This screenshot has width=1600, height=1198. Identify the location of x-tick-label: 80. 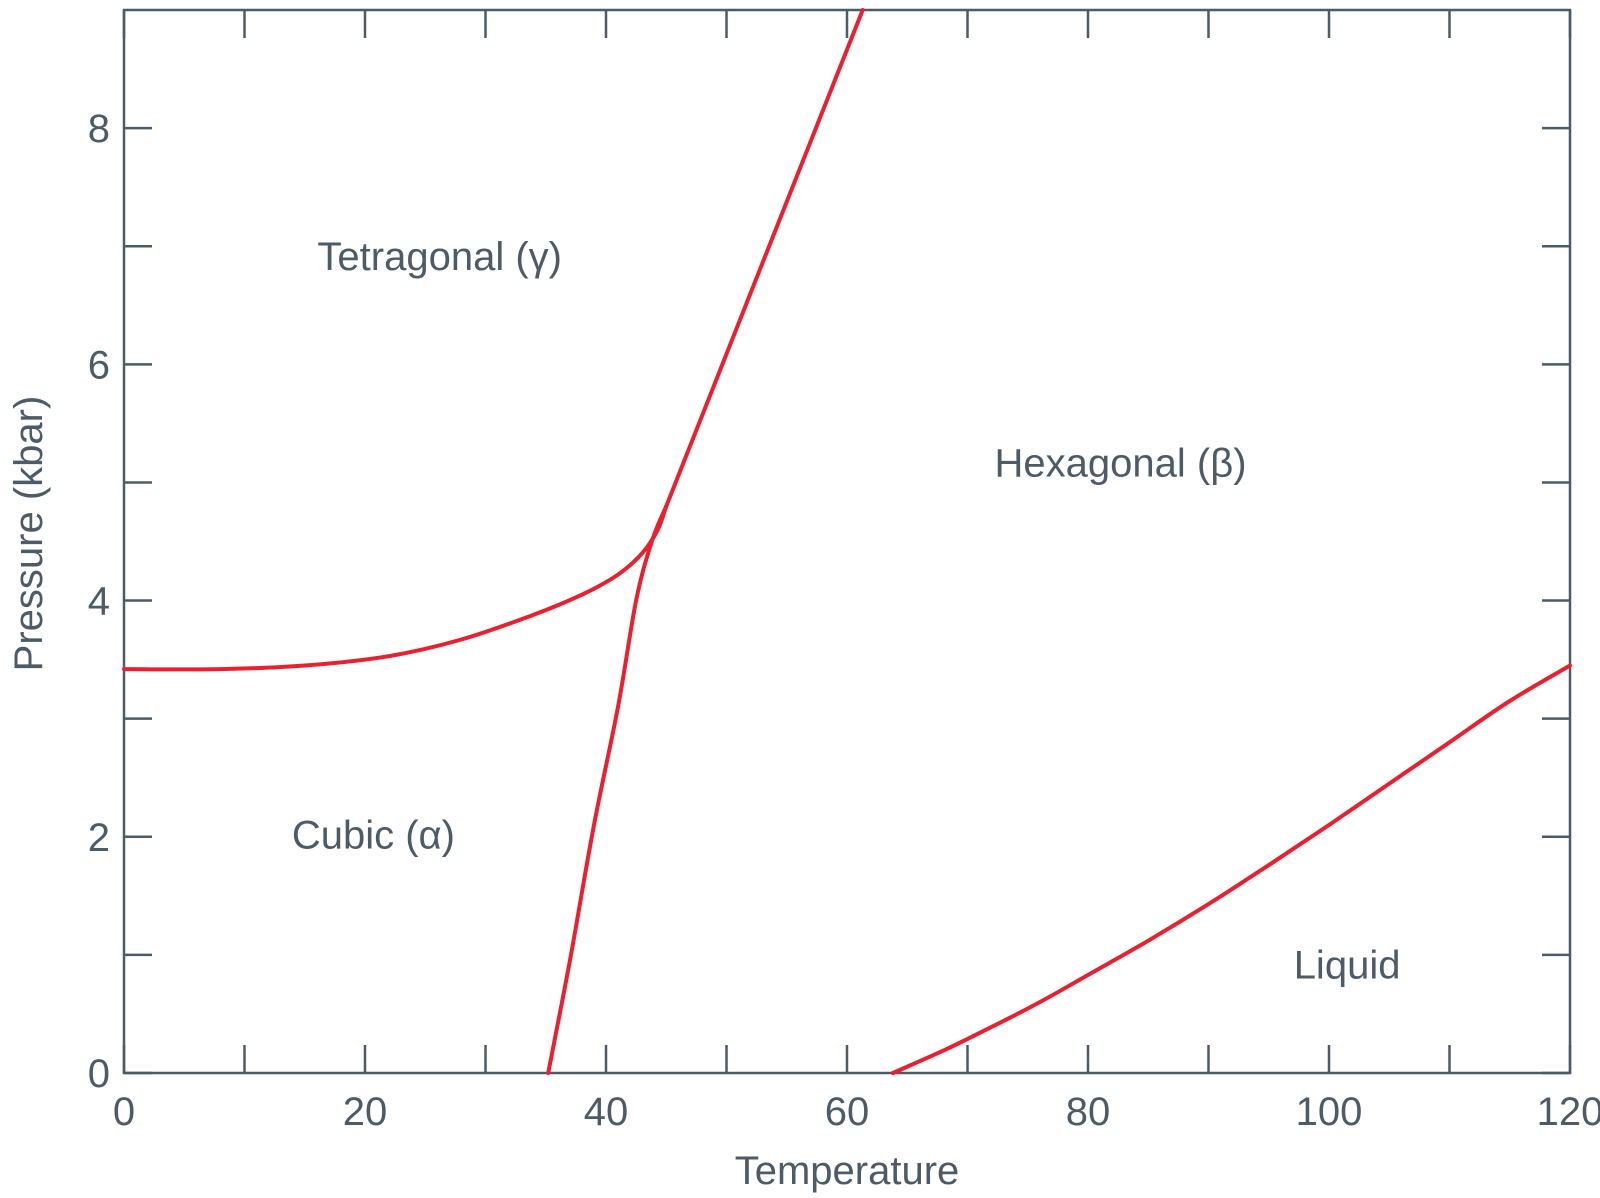
(1088, 1112).